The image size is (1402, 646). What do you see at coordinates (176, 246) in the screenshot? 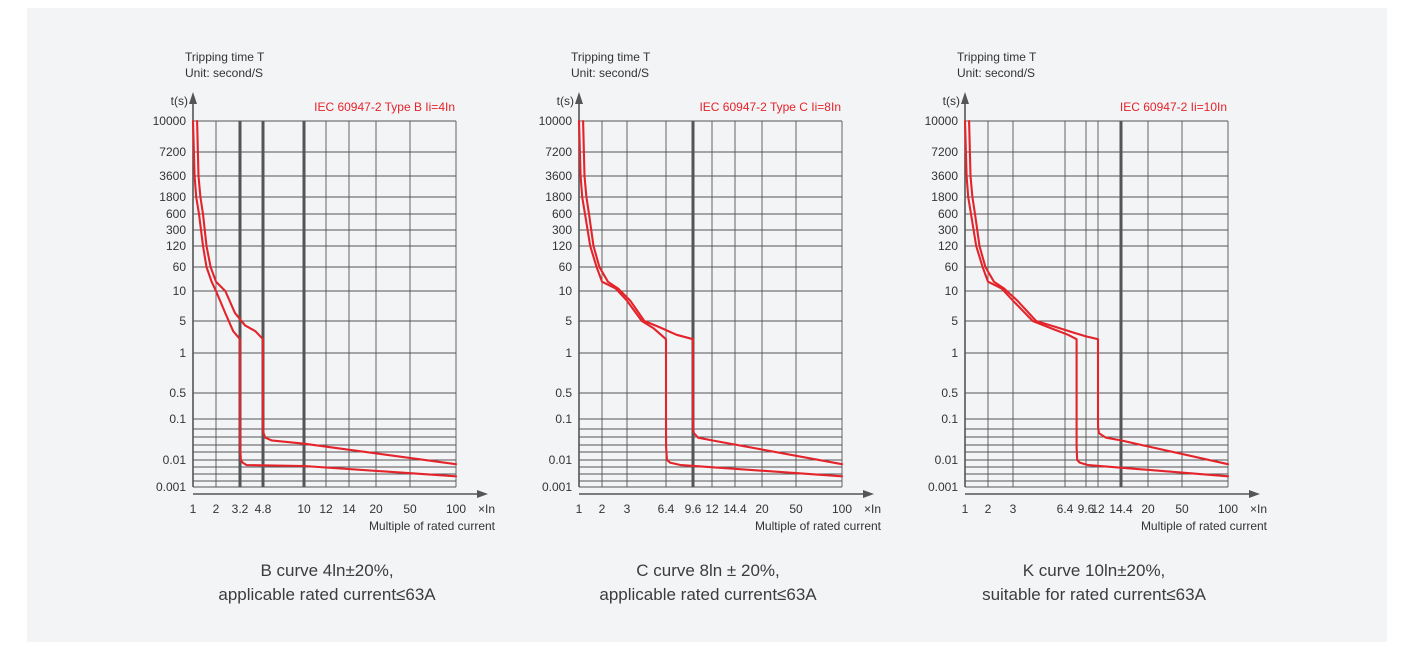
I see `b-ytick-label: 120` at bounding box center [176, 246].